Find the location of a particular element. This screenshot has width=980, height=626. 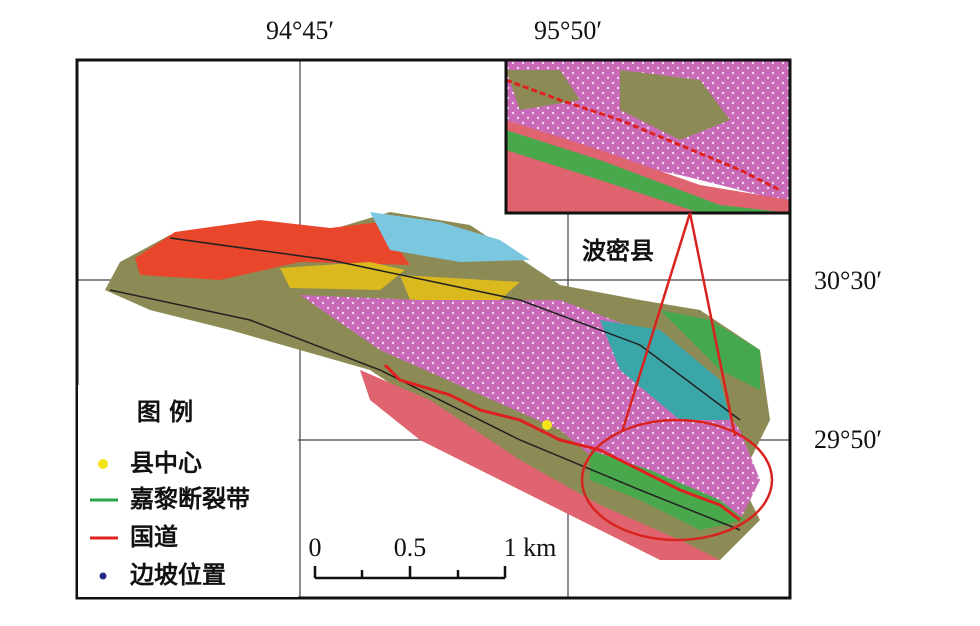

latitude-label: 29°50′ is located at coordinates (848, 439).